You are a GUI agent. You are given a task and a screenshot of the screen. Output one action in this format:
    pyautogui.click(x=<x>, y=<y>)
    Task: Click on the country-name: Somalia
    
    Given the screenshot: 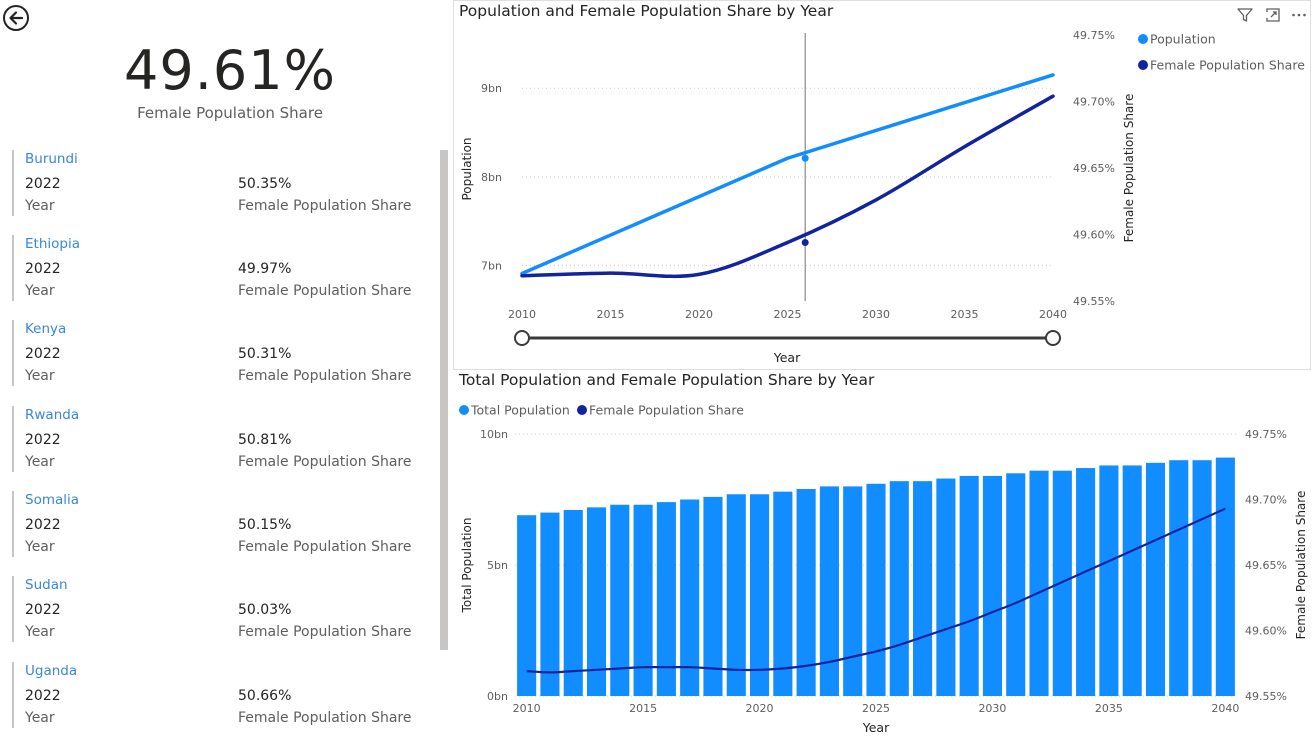 What is the action you would take?
    pyautogui.click(x=52, y=500)
    